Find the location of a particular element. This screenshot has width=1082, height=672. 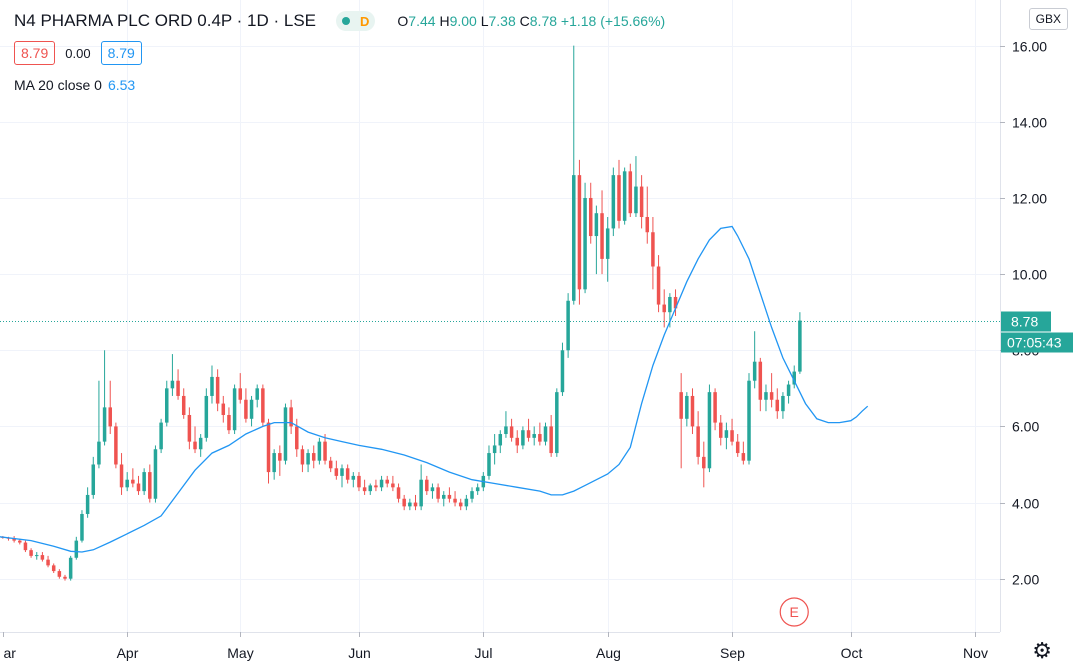

x-tick-label: Nov is located at coordinates (975, 653).